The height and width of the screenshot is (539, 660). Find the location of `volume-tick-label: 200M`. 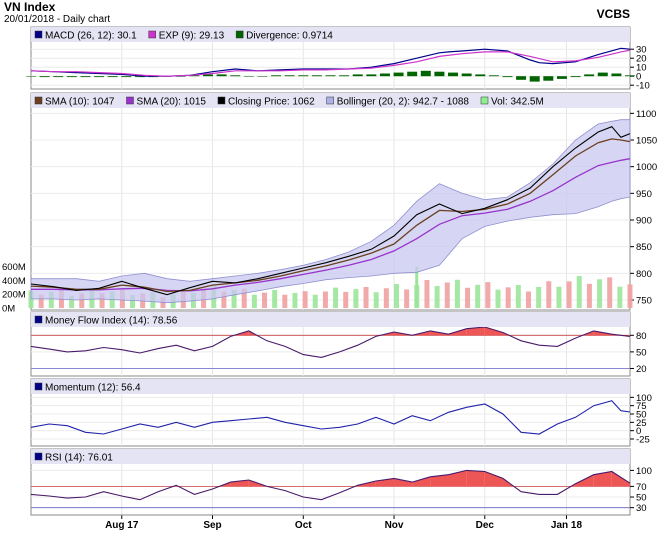

volume-tick-label: 200M is located at coordinates (14, 295).